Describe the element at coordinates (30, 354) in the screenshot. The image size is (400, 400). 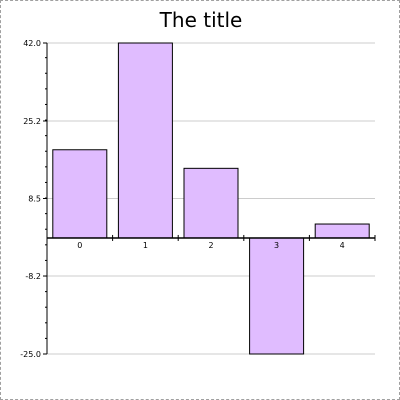
I see `y-tick-label: -25.0` at that location.